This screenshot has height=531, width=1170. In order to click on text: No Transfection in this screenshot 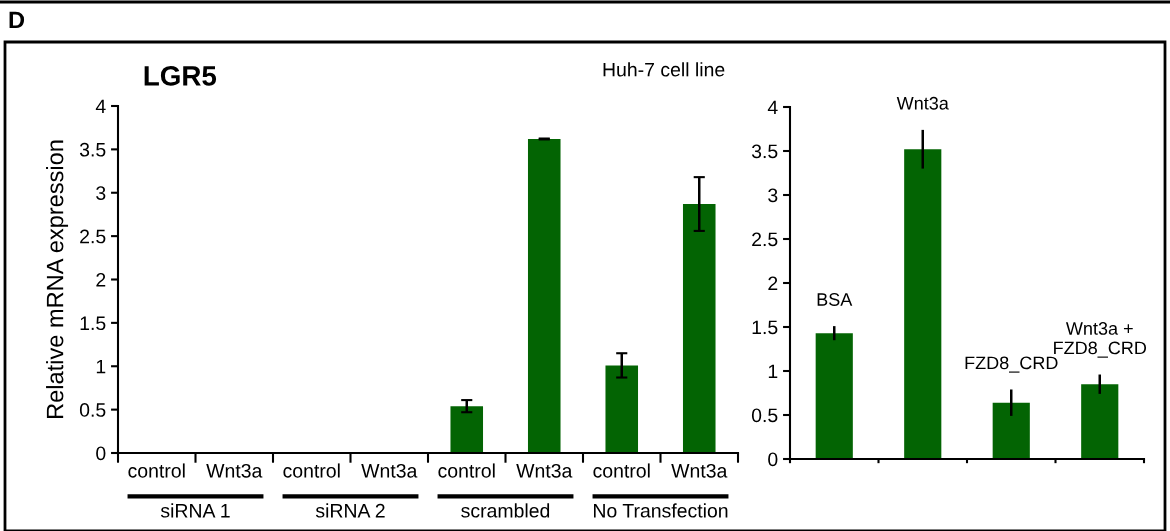, I will do `click(661, 510)`.